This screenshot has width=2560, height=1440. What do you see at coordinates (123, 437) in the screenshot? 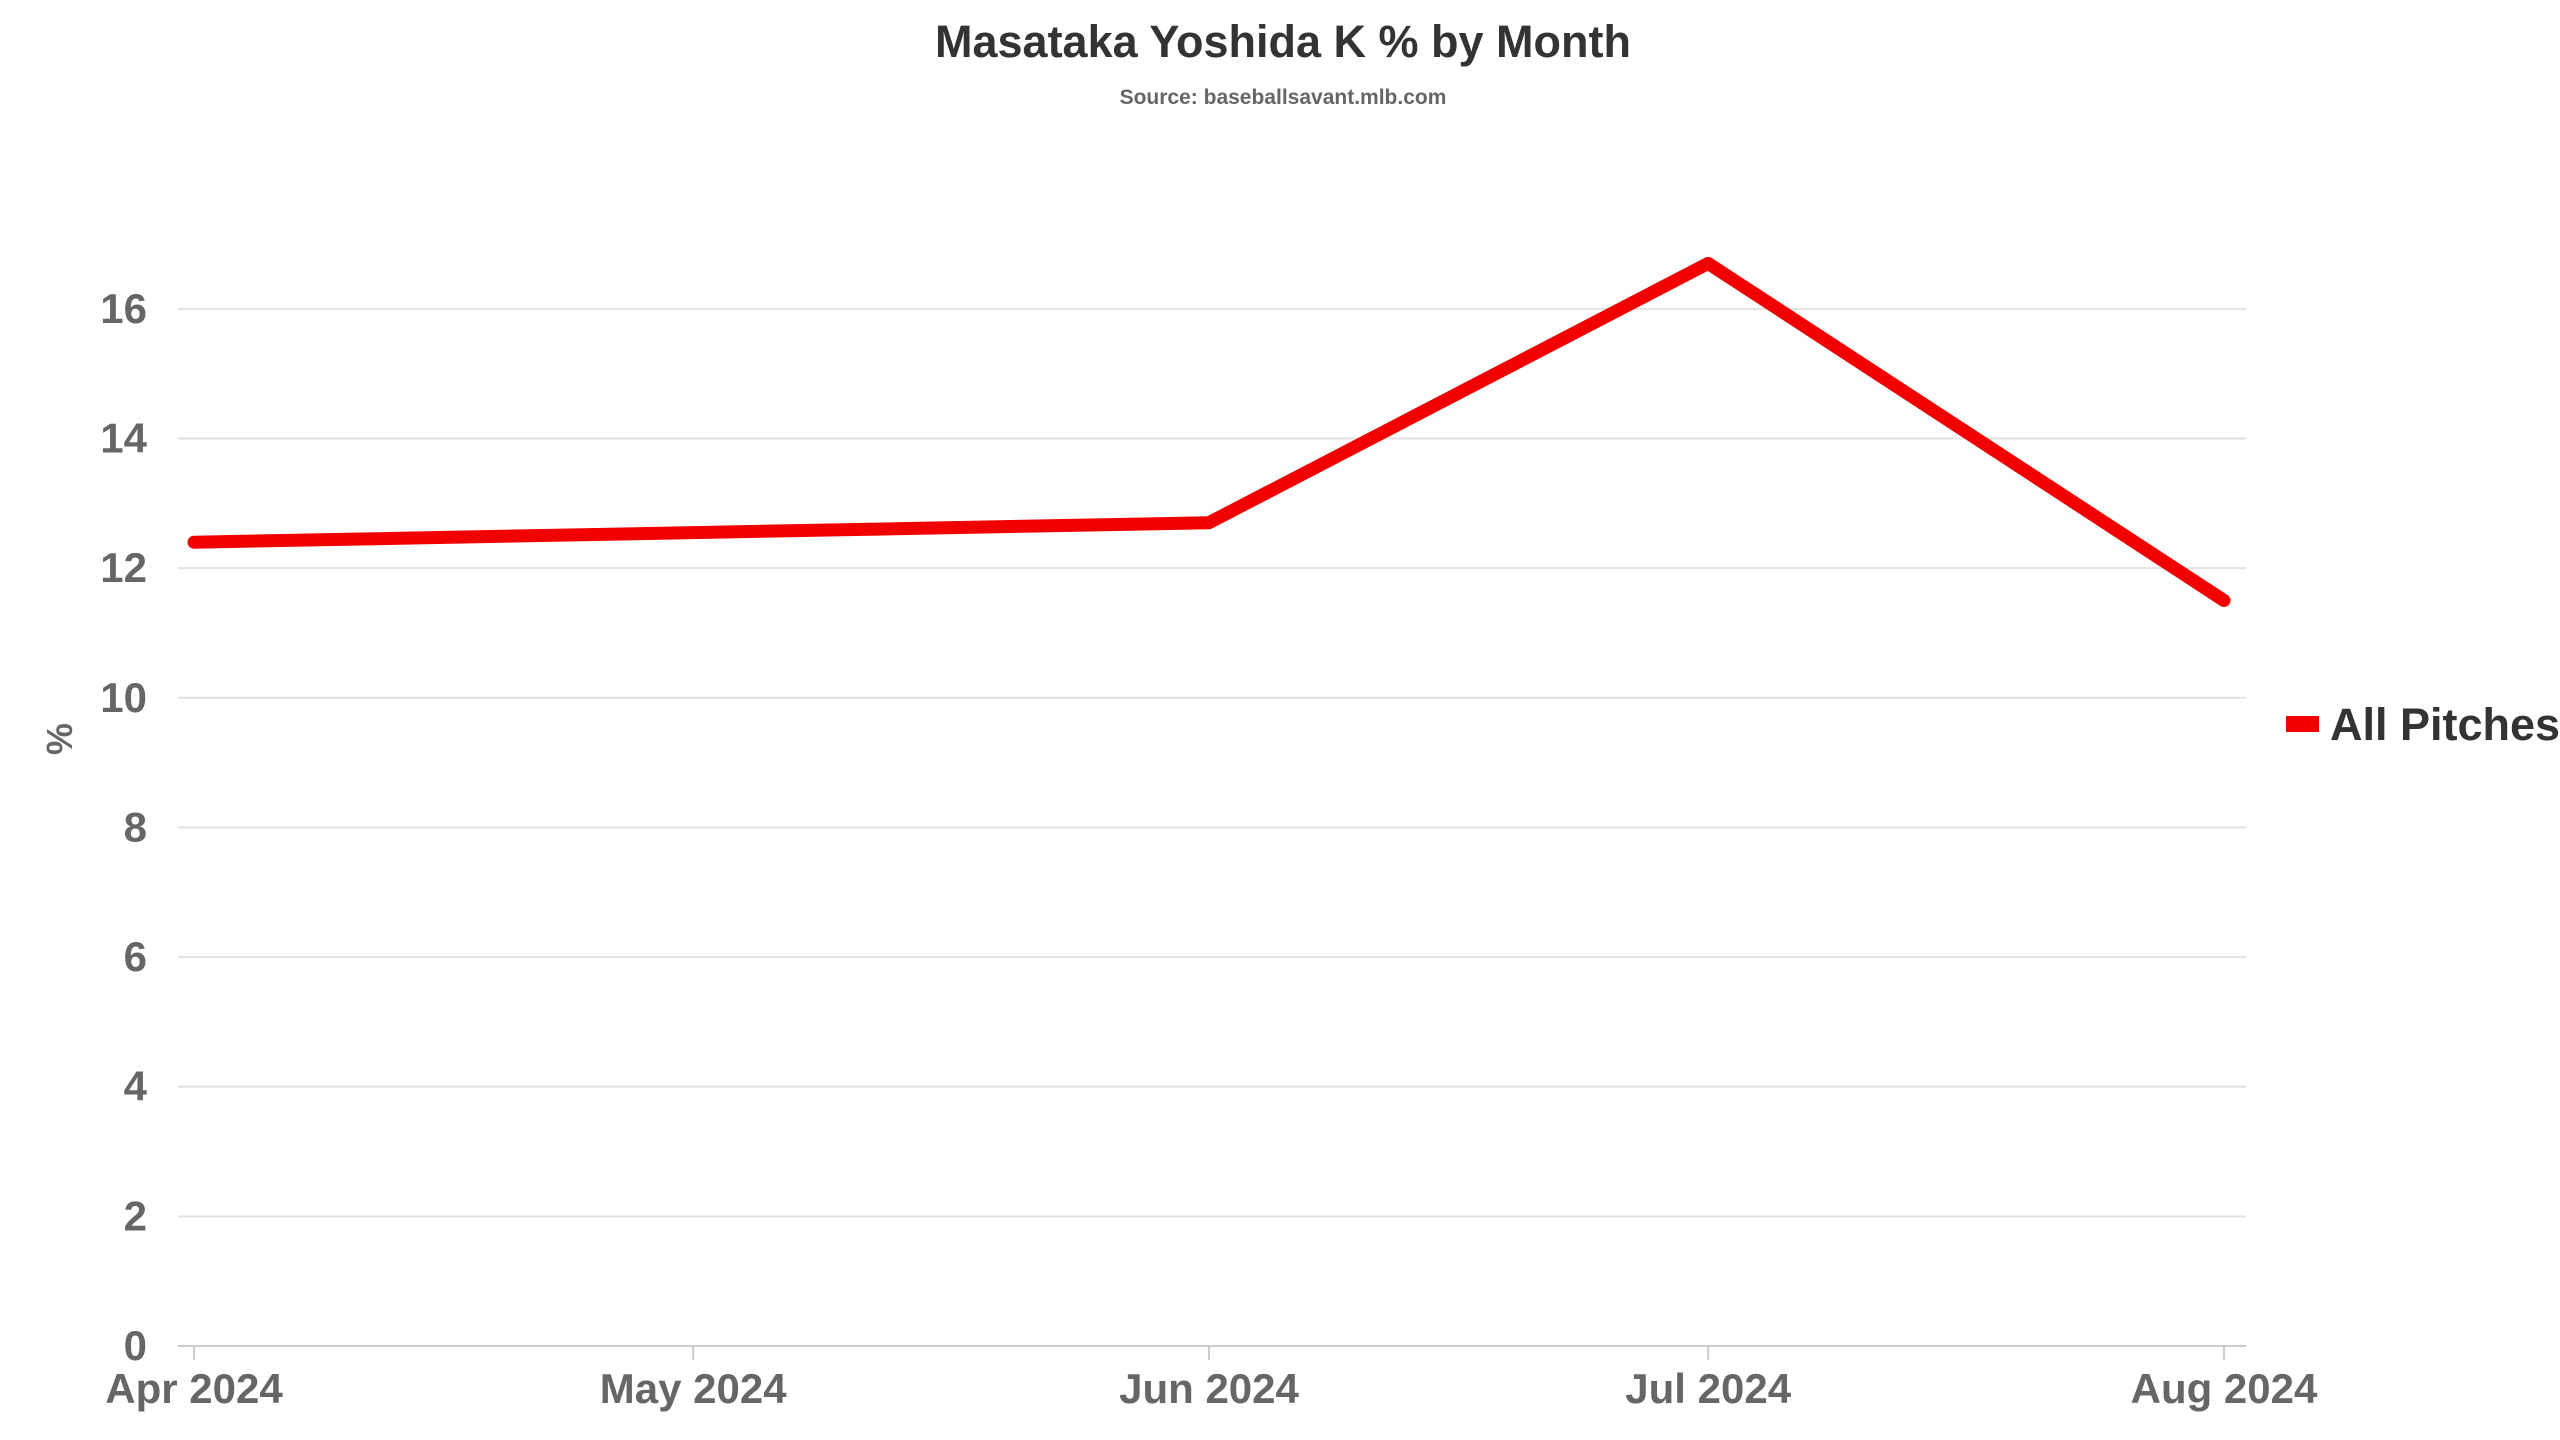
I see `y-tick-label: 14` at bounding box center [123, 437].